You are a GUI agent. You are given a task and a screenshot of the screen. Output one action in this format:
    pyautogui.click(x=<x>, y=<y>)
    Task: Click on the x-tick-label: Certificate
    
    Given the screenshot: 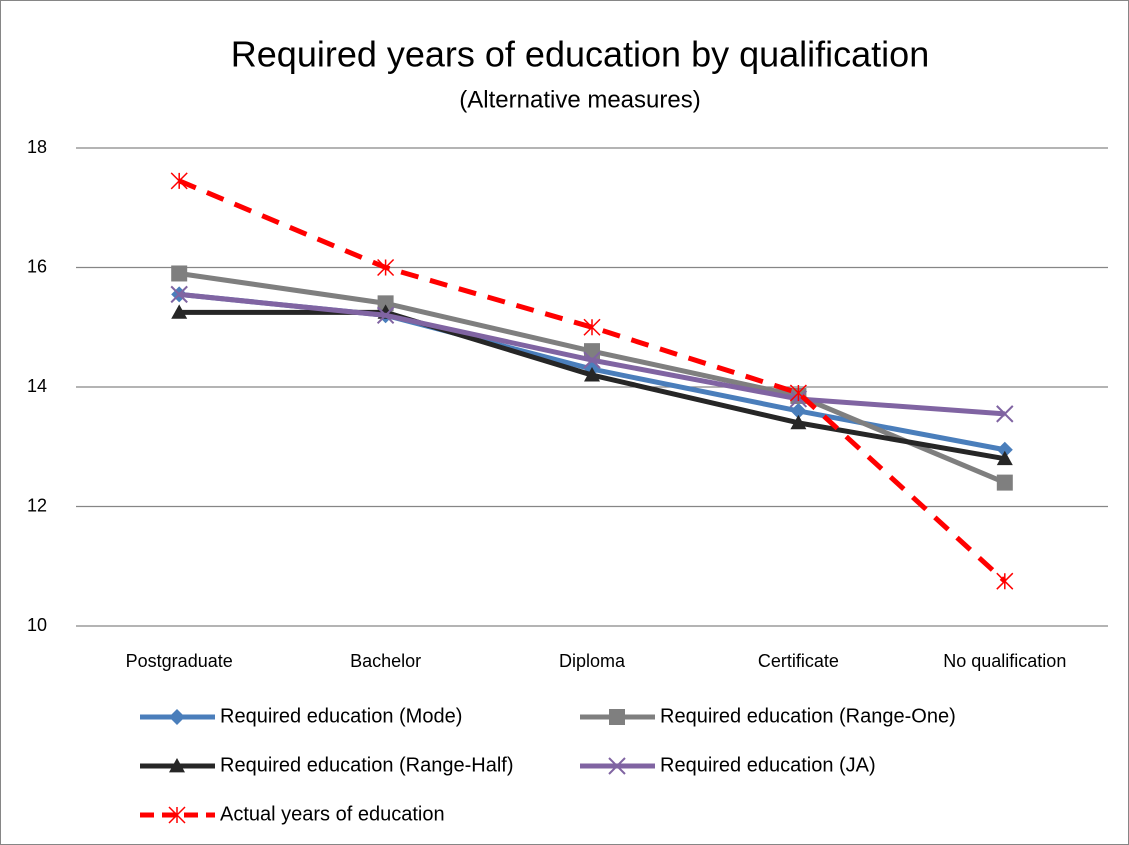 What is the action you would take?
    pyautogui.click(x=798, y=661)
    